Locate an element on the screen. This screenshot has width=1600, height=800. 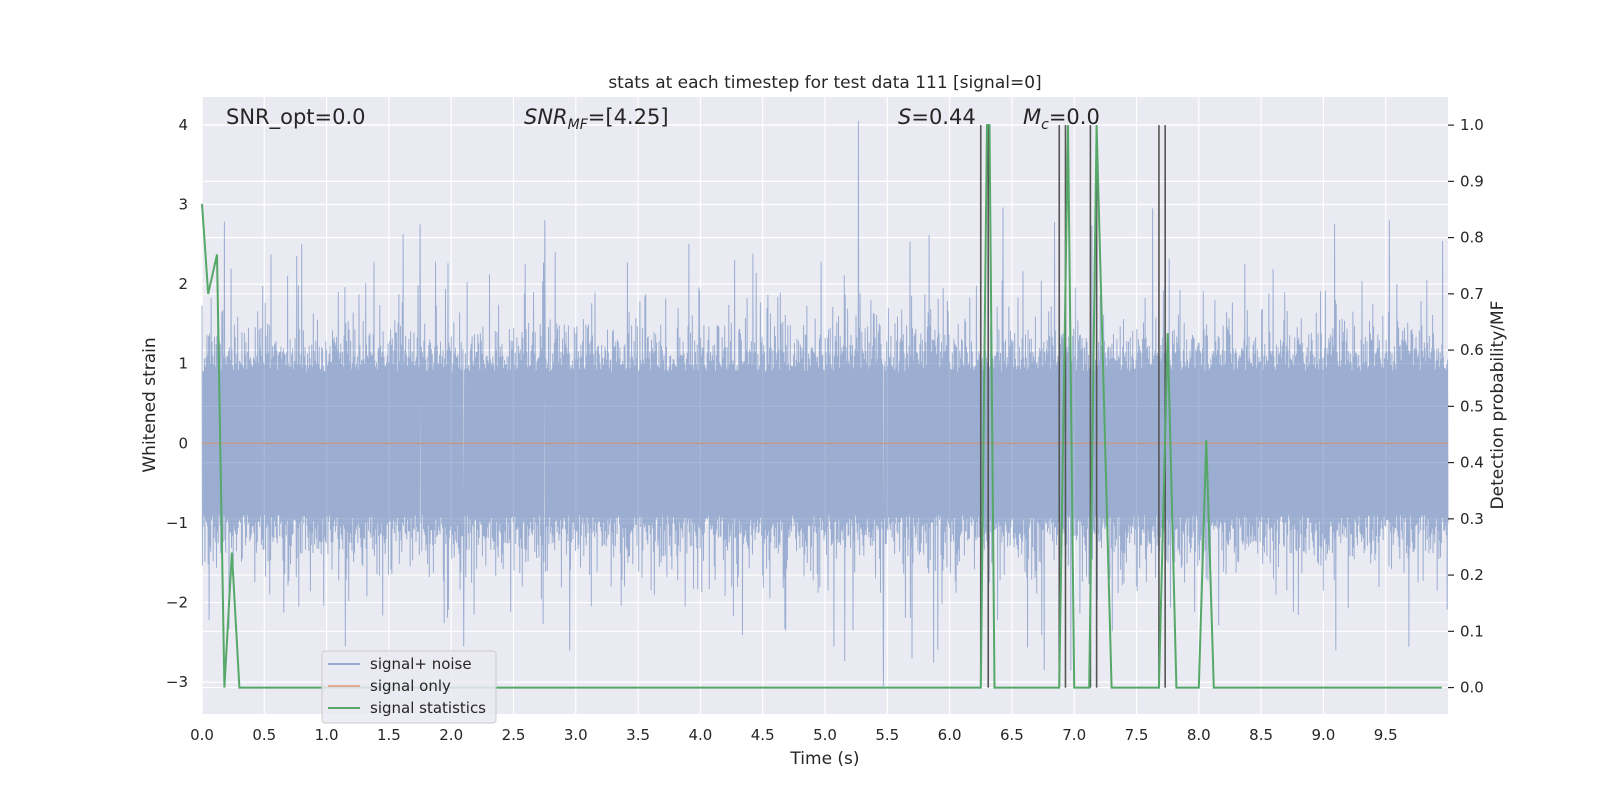
y-right-tick-label: 0.2 is located at coordinates (1472, 575).